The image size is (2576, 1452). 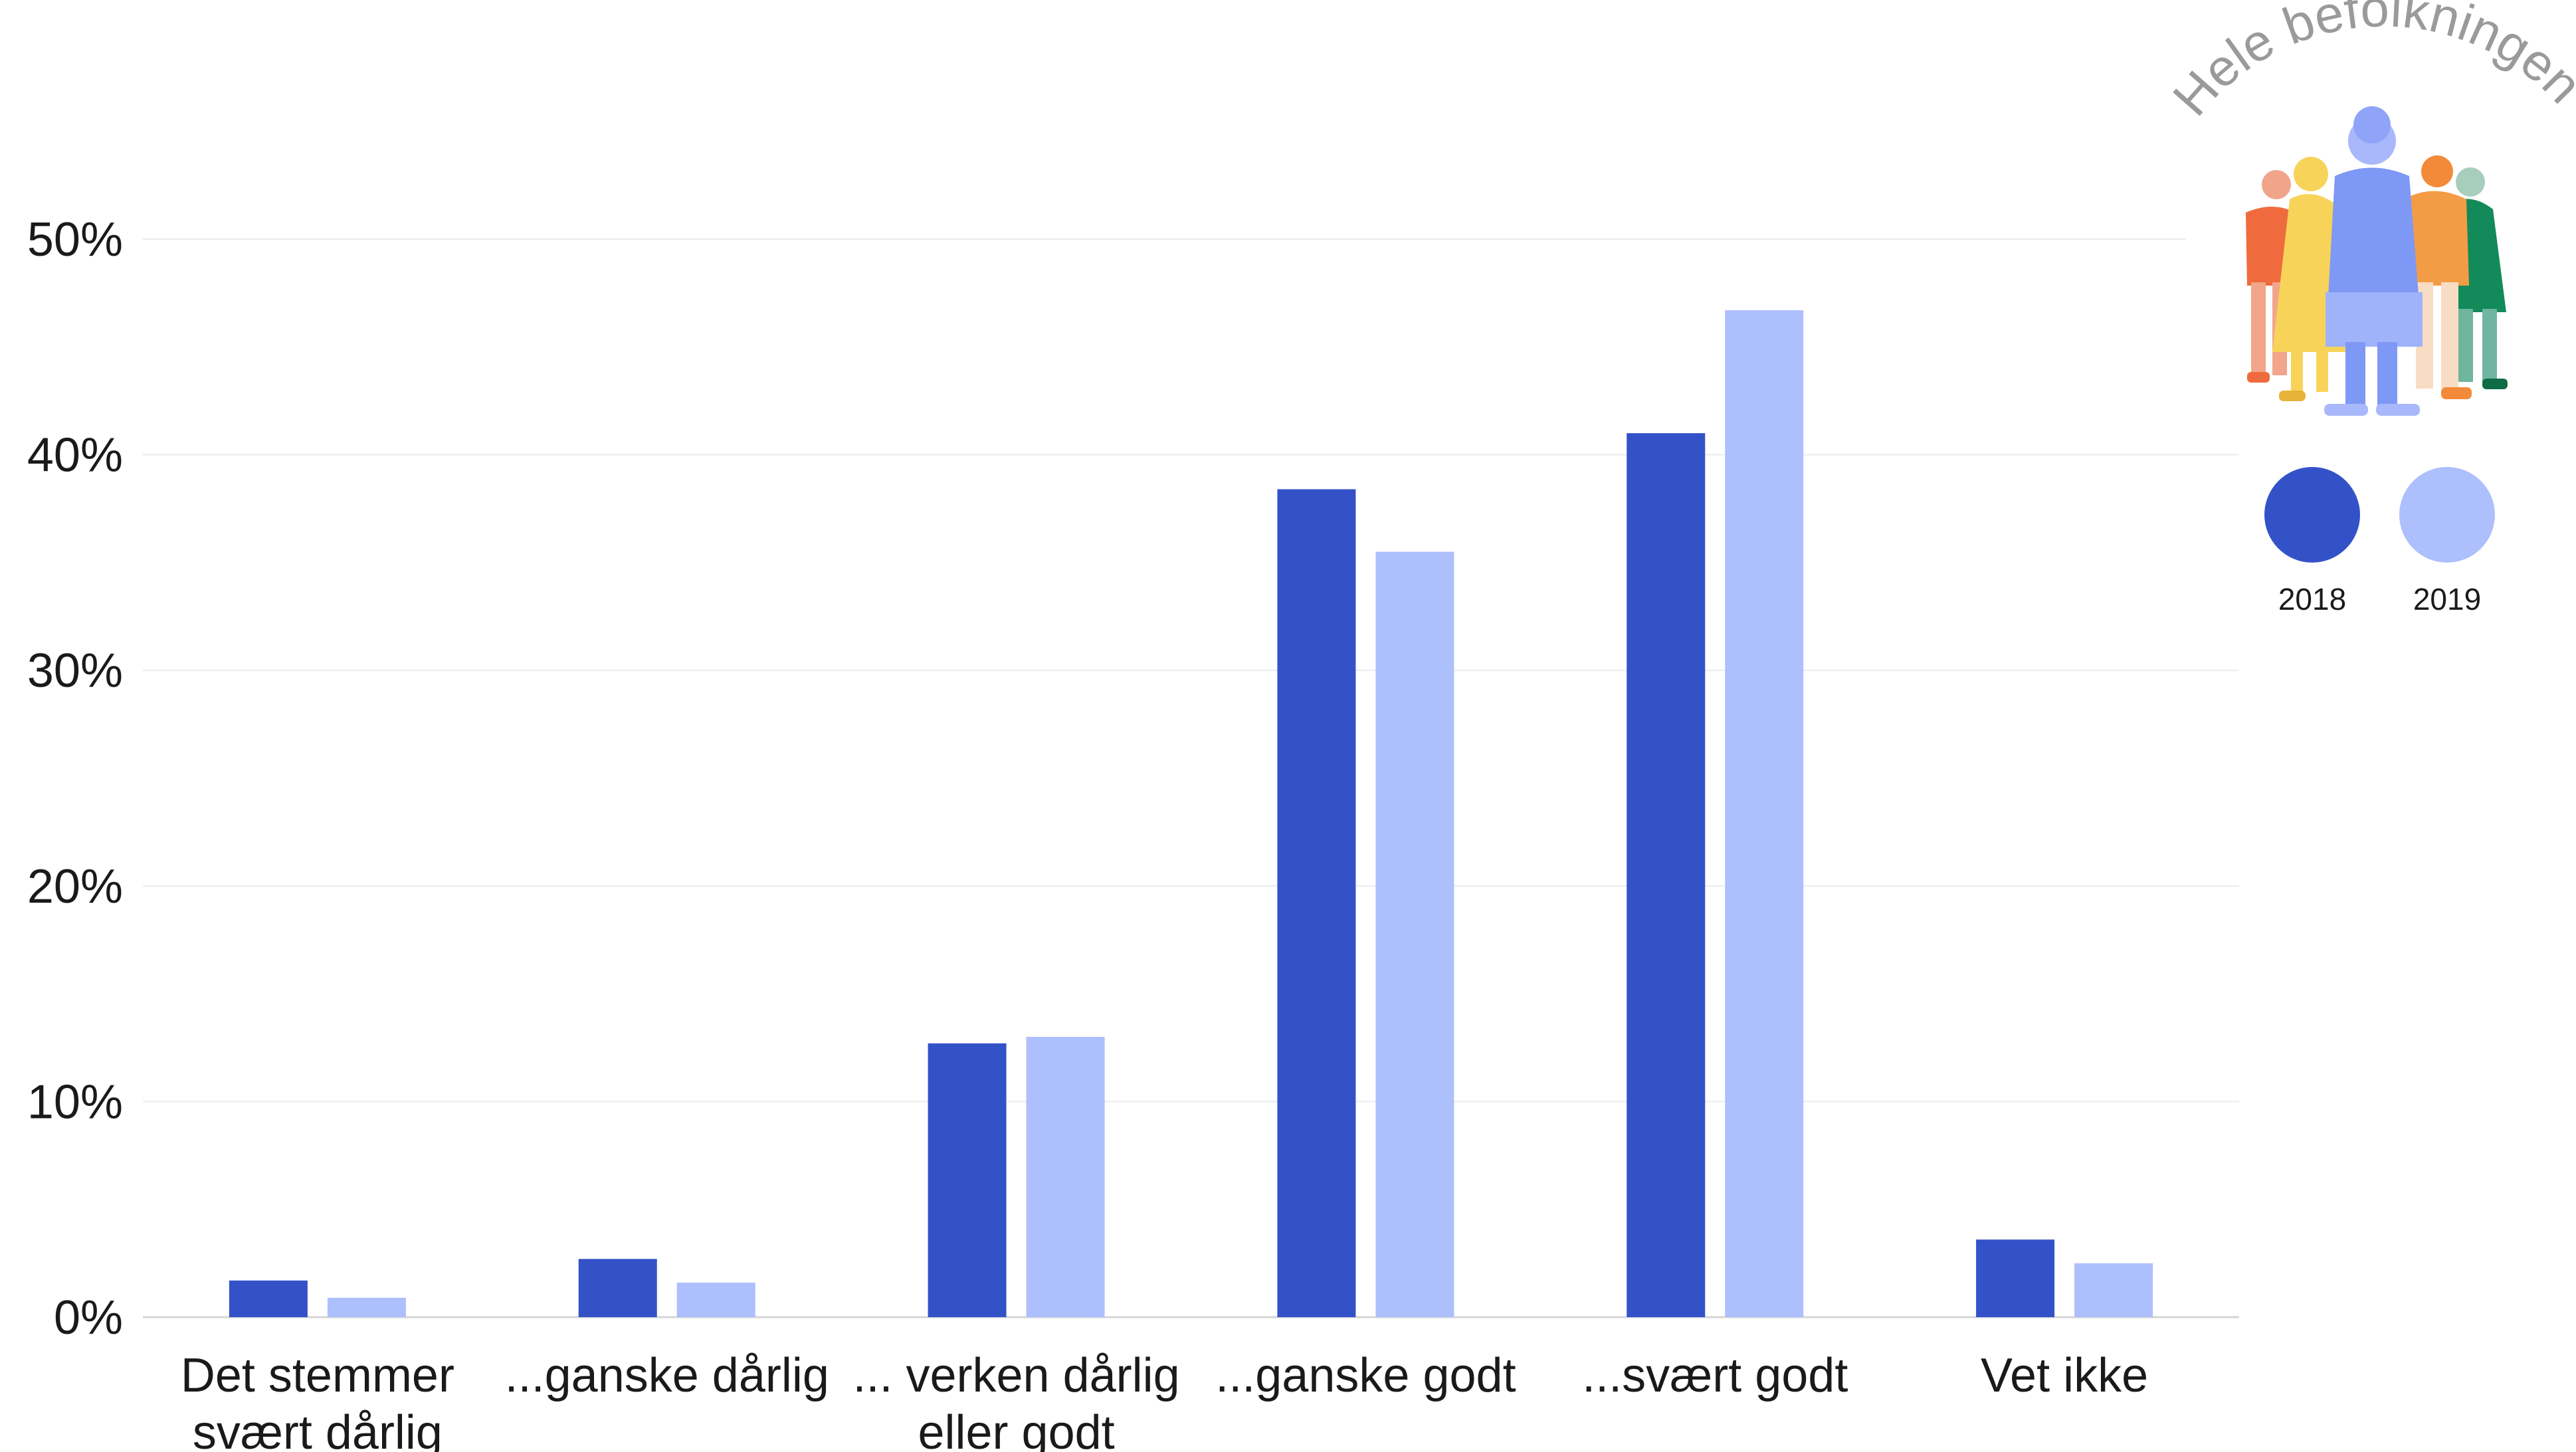 What do you see at coordinates (2064, 1376) in the screenshot?
I see `category-label: Vet ikke` at bounding box center [2064, 1376].